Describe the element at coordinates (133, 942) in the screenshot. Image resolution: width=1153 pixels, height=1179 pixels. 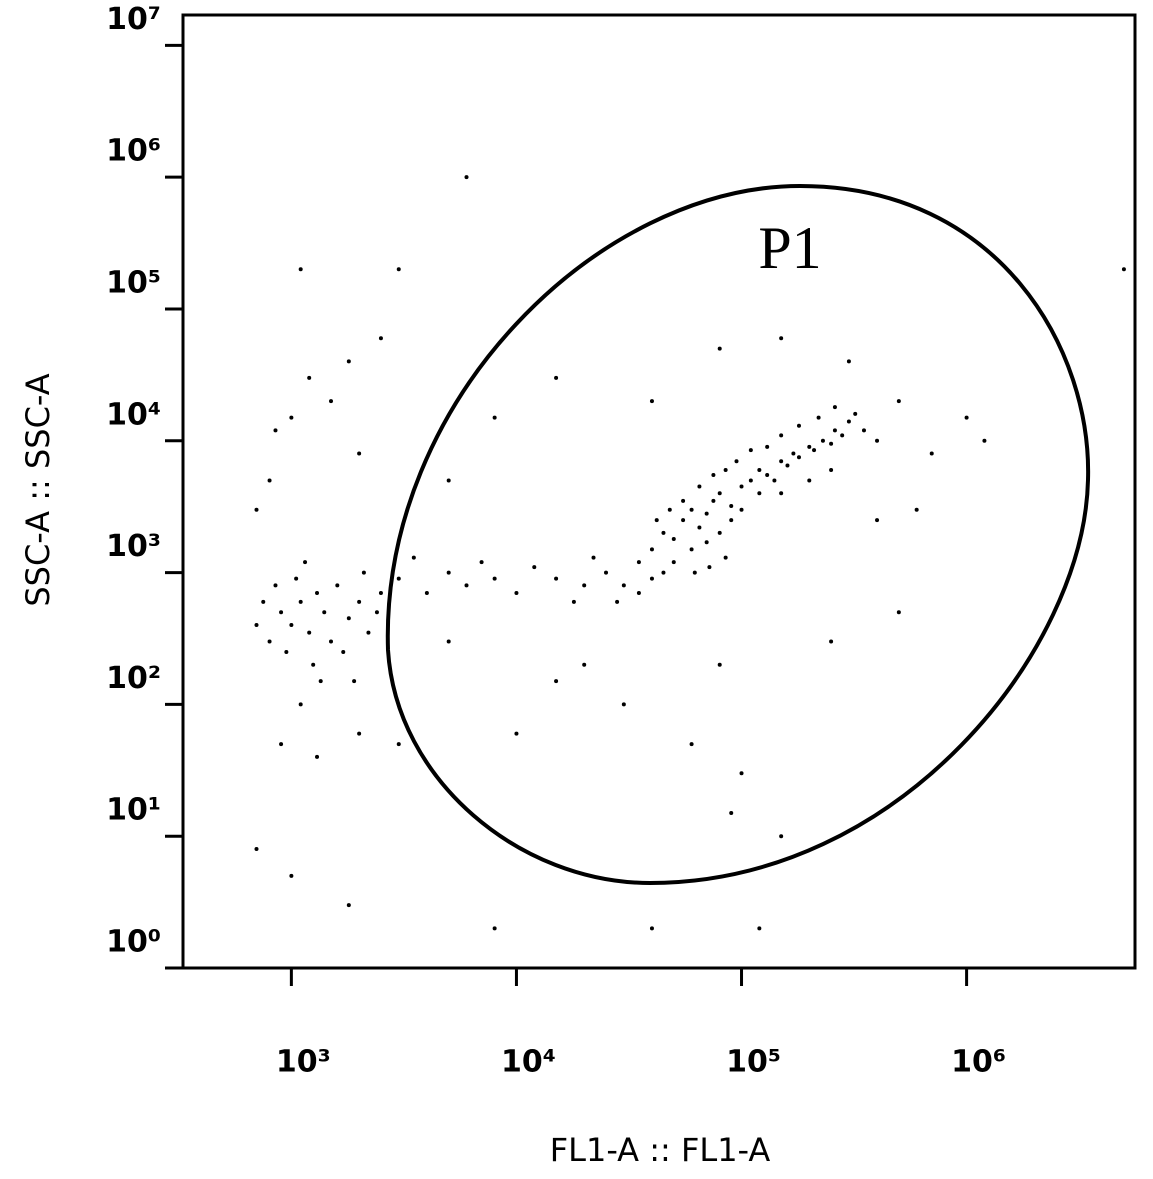
I see `y-tick-label: 10⁰` at that location.